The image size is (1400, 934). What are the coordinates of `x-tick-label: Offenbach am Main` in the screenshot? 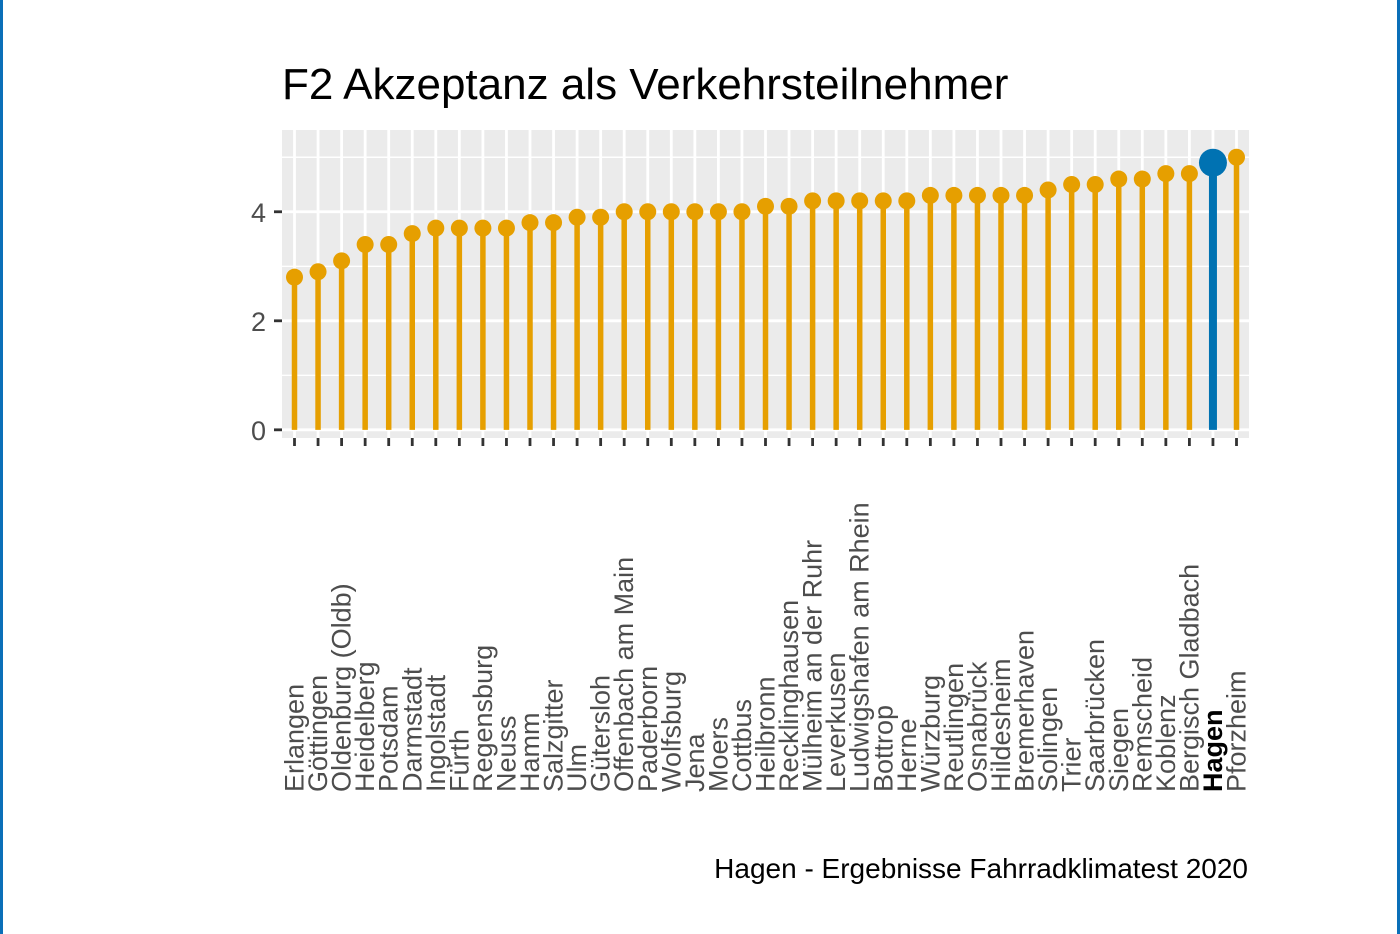 It's located at (624, 674).